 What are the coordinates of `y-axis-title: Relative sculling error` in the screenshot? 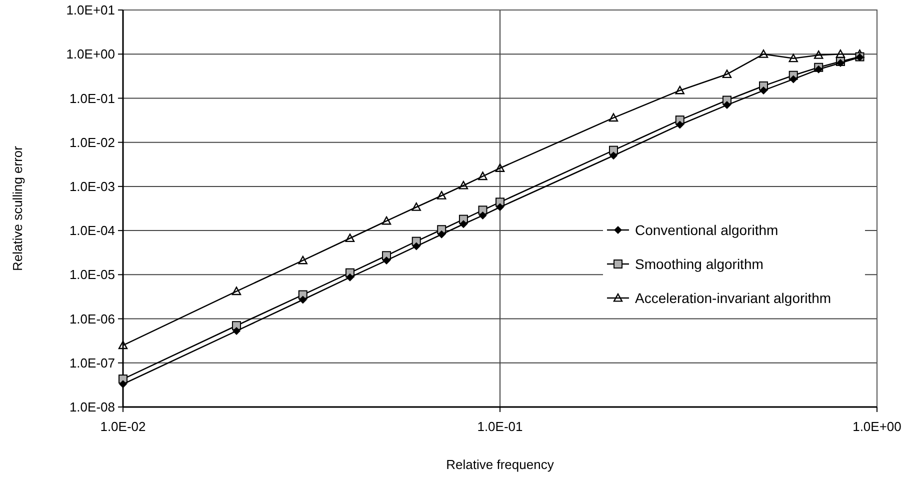 It's located at (17, 208).